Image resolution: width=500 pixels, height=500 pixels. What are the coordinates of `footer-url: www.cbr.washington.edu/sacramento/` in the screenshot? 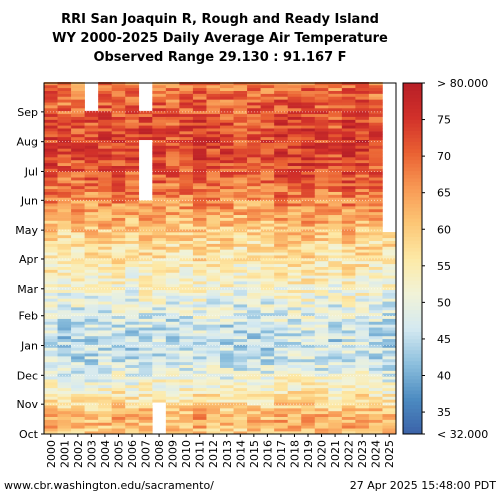 It's located at (109, 485).